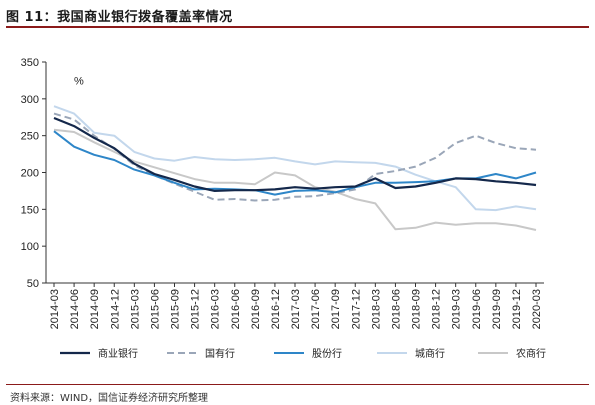 The image size is (595, 405). Describe the element at coordinates (531, 353) in the screenshot. I see `legend-label-rural: 农商行` at that location.